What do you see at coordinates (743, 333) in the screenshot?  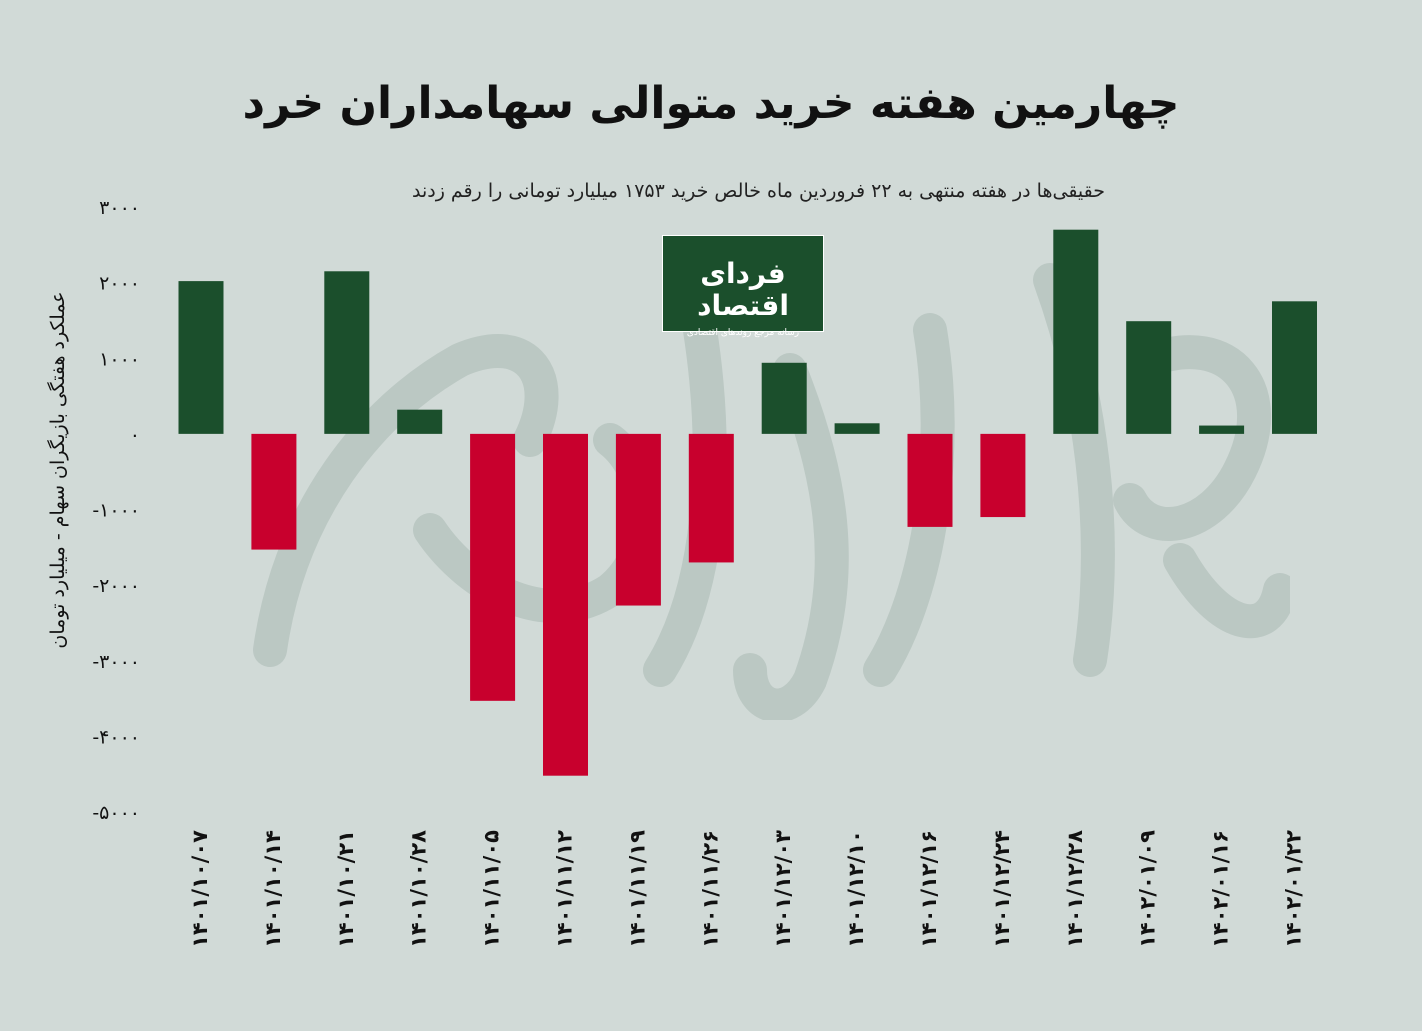 I see `logo-tagline: رسانه مرجع روندهای اقتصادی` at bounding box center [743, 333].